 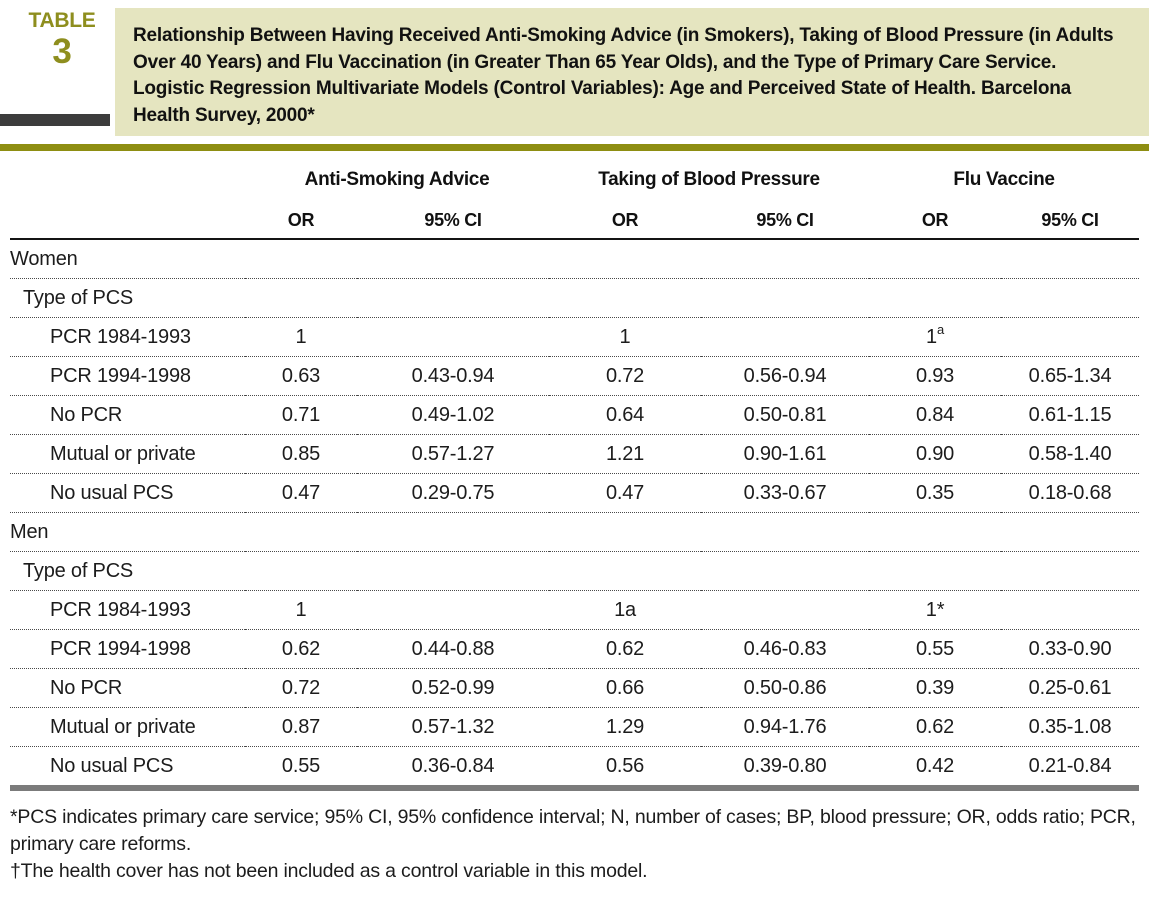 I want to click on cell-value: 0.25-0.61, so click(x=1070, y=688).